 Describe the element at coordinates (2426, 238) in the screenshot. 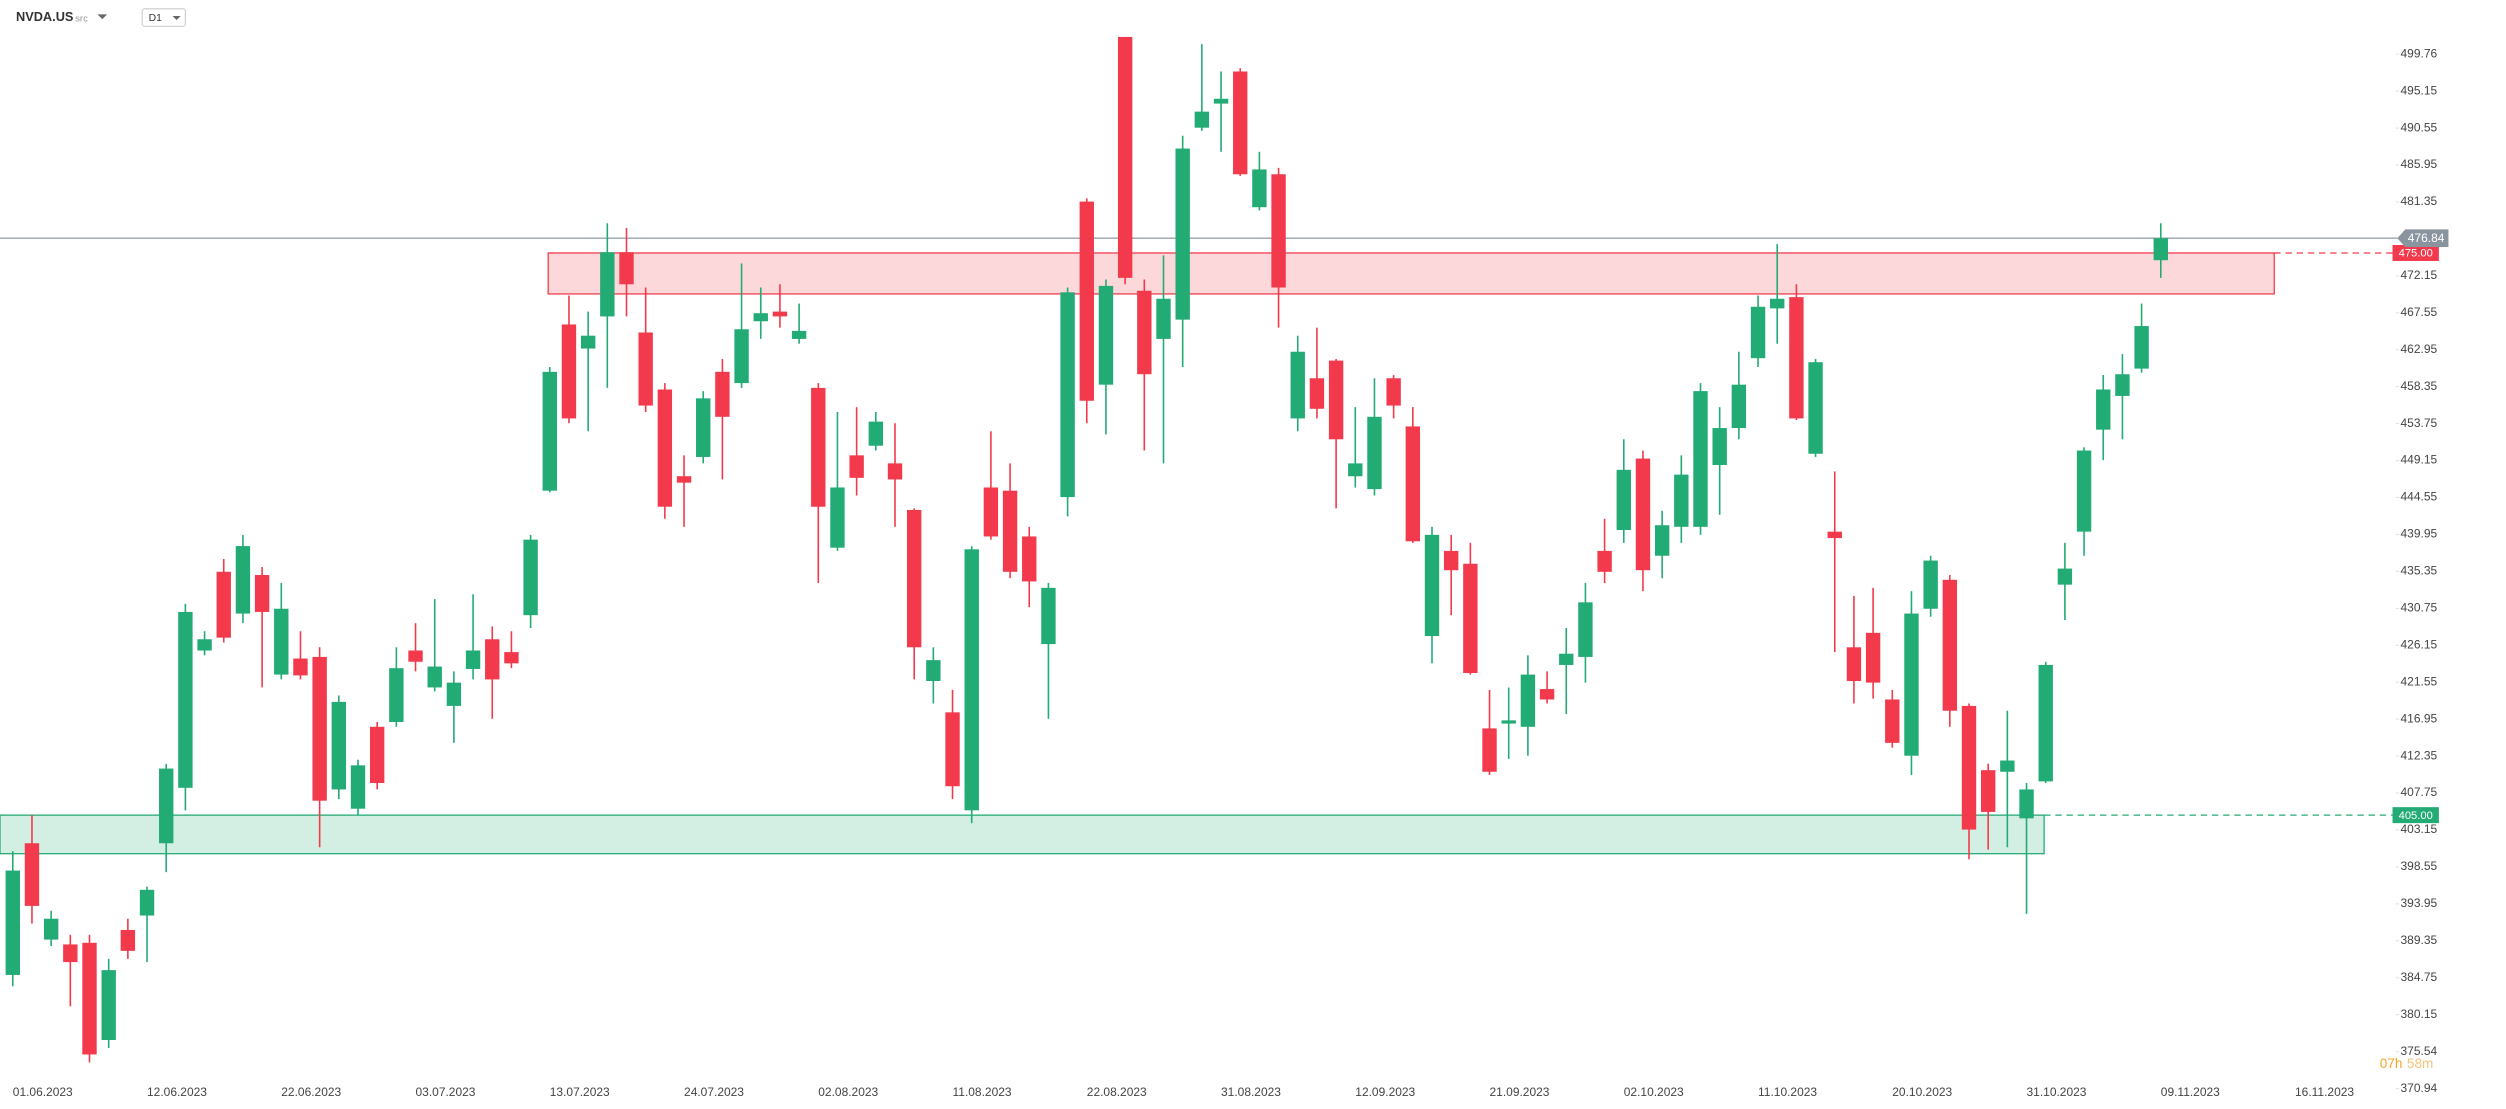

I see `last-price-label: 476.84` at that location.